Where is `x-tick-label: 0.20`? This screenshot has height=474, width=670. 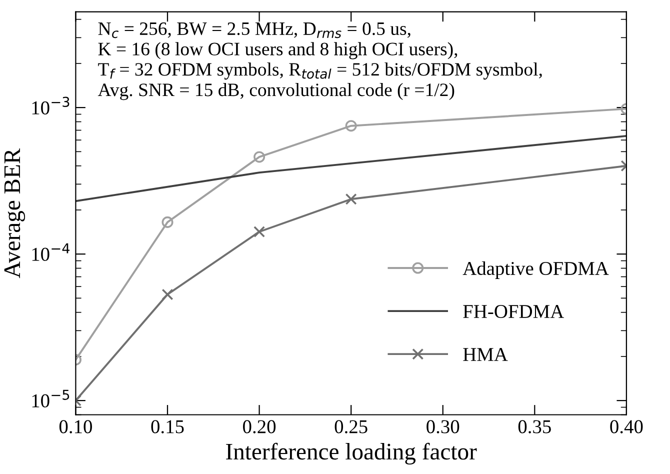
x-tick-label: 0.20 is located at coordinates (259, 427).